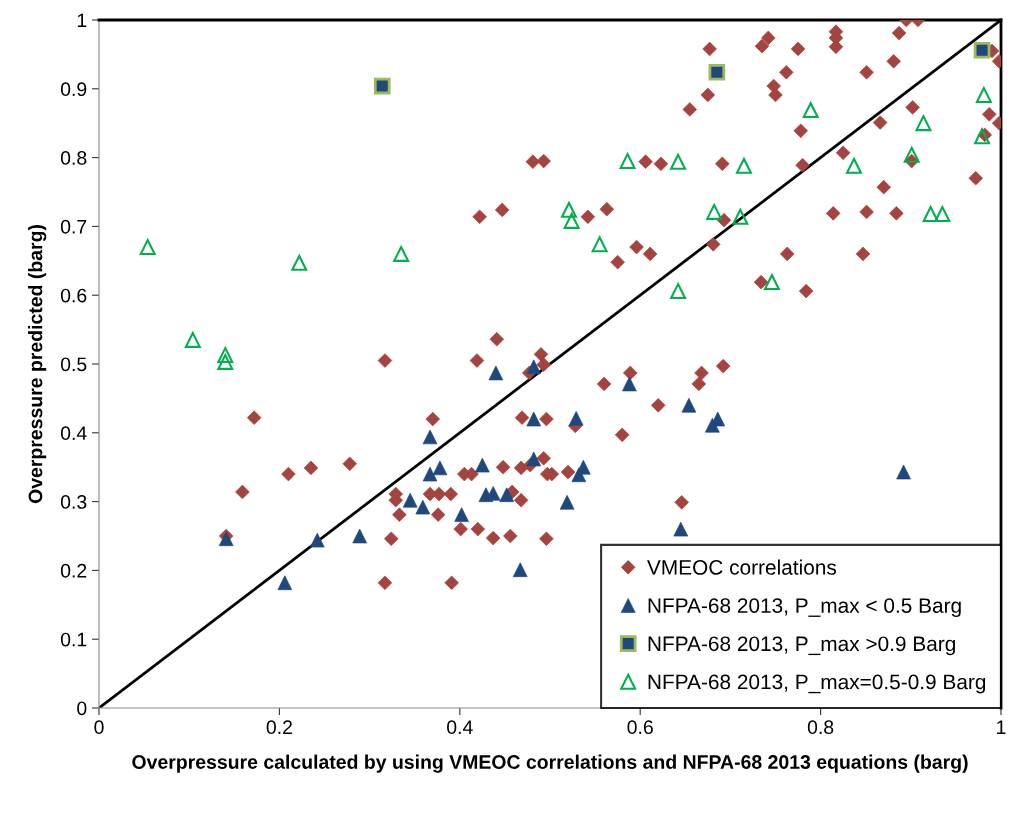 The height and width of the screenshot is (831, 1011). I want to click on y-tick-label: 0.9, so click(73, 89).